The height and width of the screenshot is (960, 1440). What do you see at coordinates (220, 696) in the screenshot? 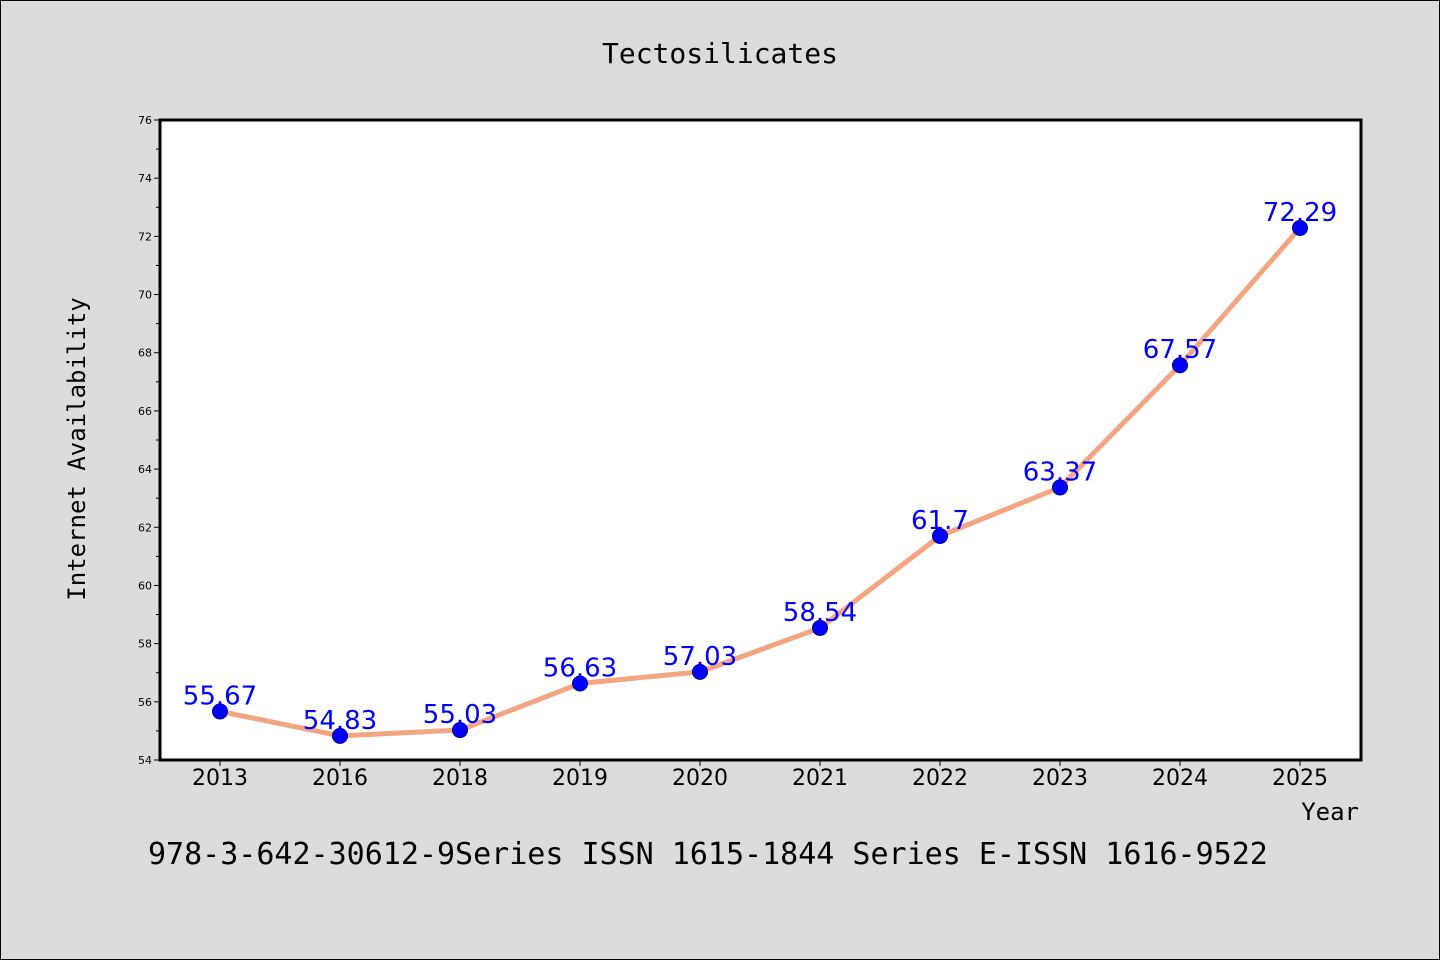
I see `data-label: 55.67` at bounding box center [220, 696].